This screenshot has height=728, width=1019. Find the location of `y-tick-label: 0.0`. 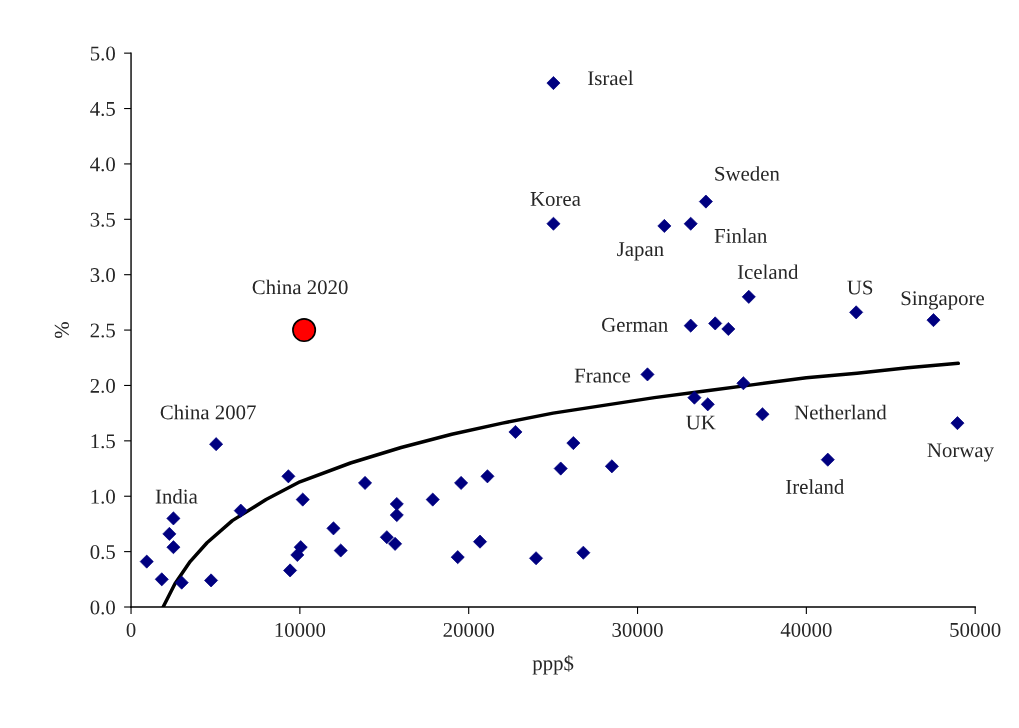

y-tick-label: 0.0 is located at coordinates (102, 607).